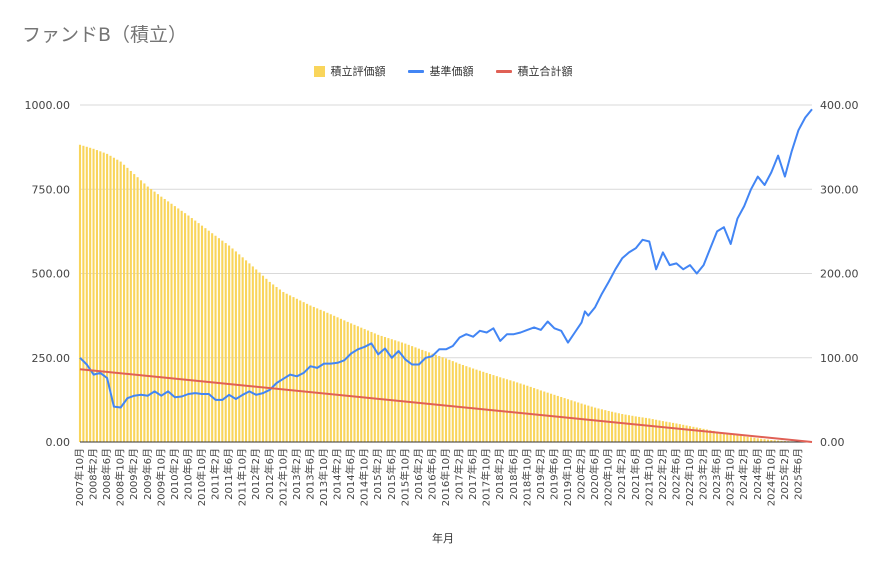  What do you see at coordinates (120, 477) in the screenshot?
I see `x-tick-label: 2008年10月` at bounding box center [120, 477].